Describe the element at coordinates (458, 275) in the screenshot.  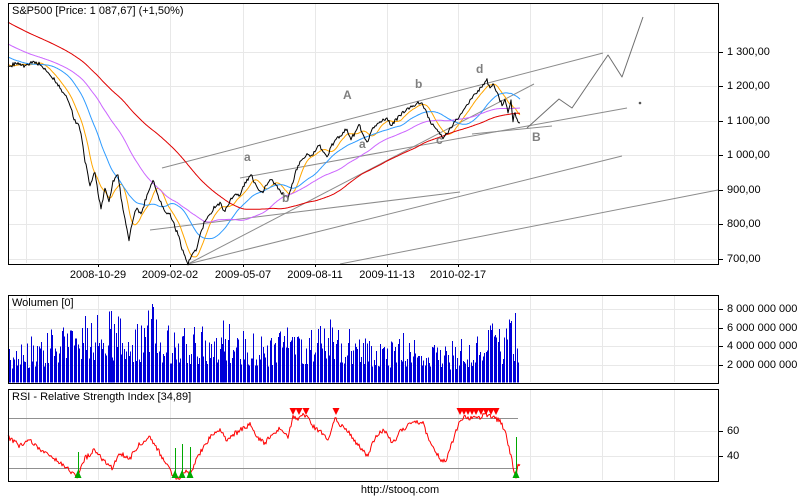
I see `date-axis-label: 2010-02-17` at that location.